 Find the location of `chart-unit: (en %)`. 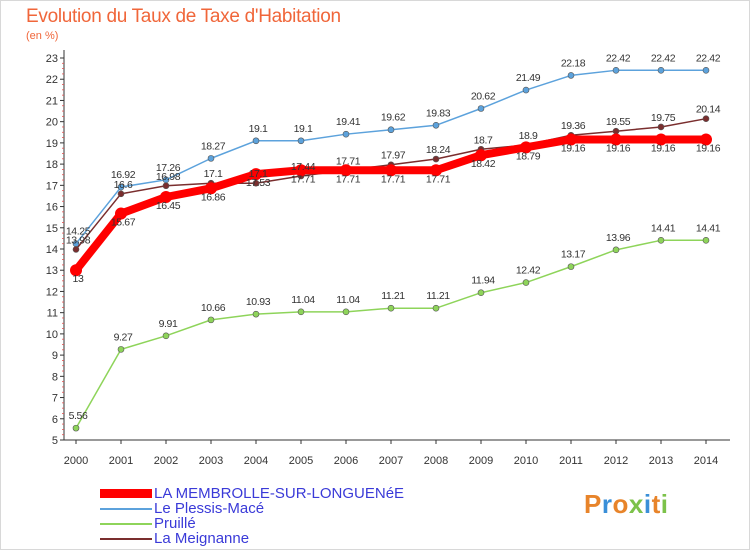

chart-unit: (en %) is located at coordinates (42, 36).